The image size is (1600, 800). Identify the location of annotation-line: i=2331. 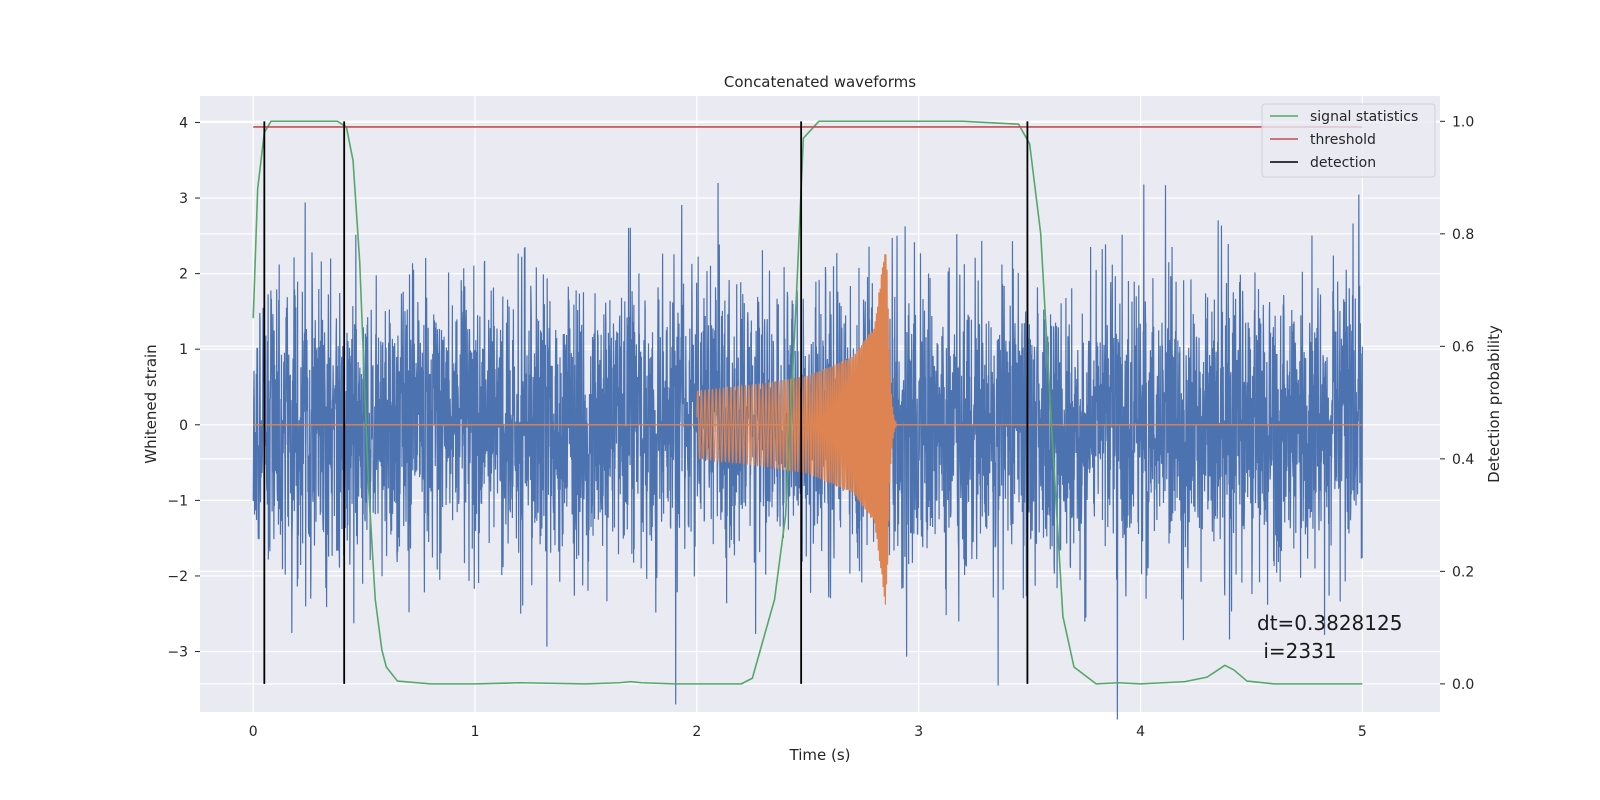
(1297, 651).